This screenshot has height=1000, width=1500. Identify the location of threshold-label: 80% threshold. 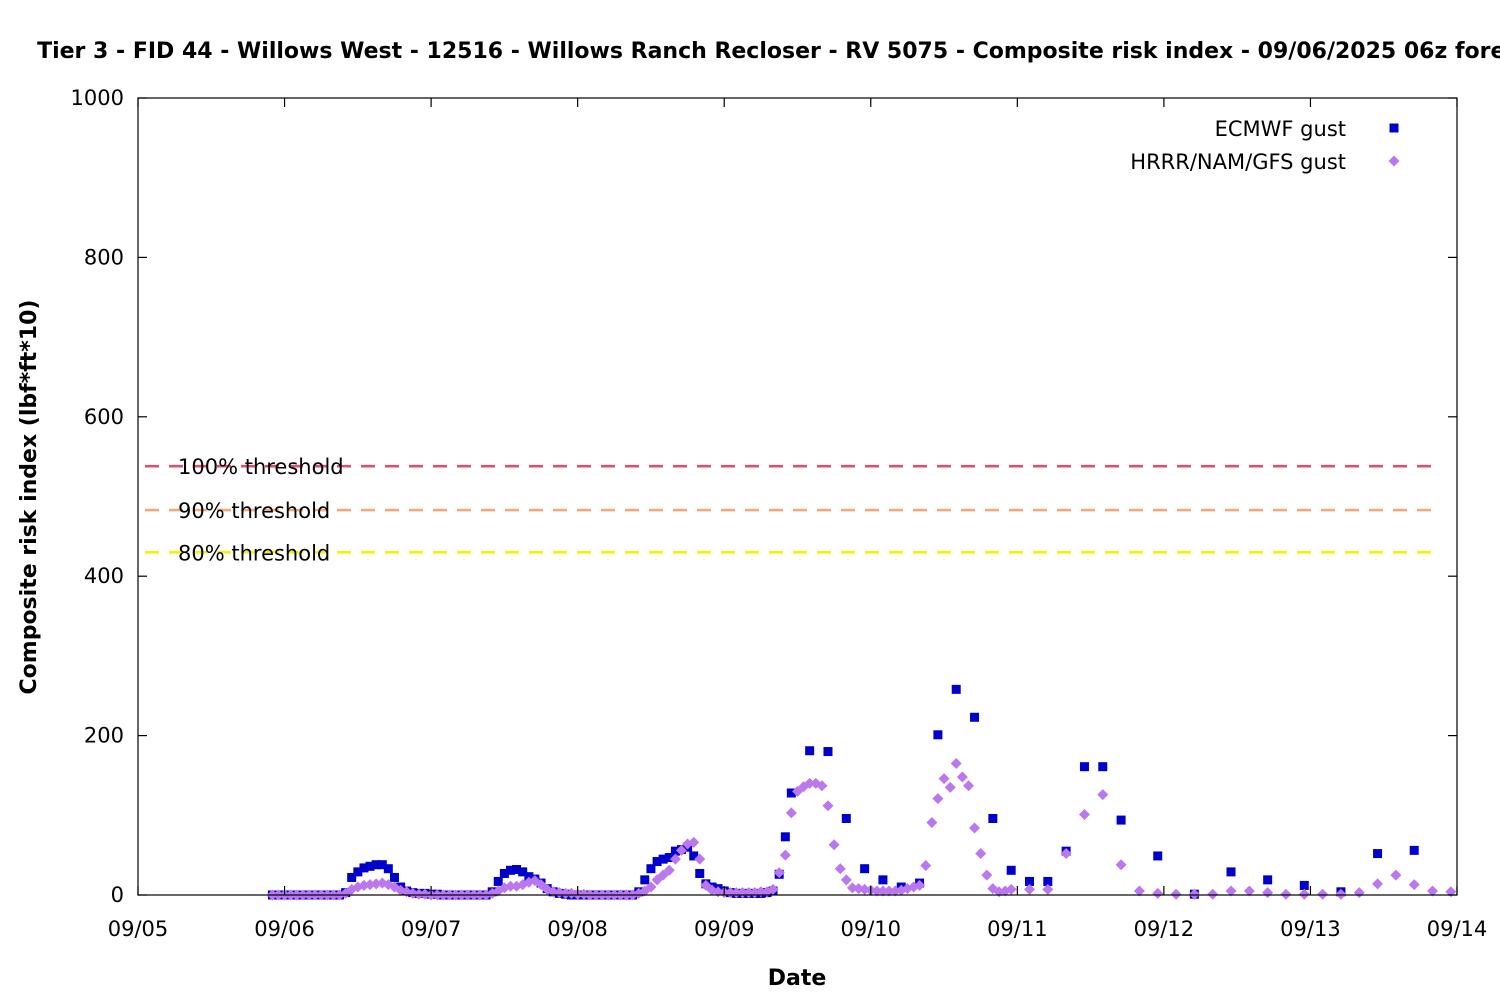
(254, 553).